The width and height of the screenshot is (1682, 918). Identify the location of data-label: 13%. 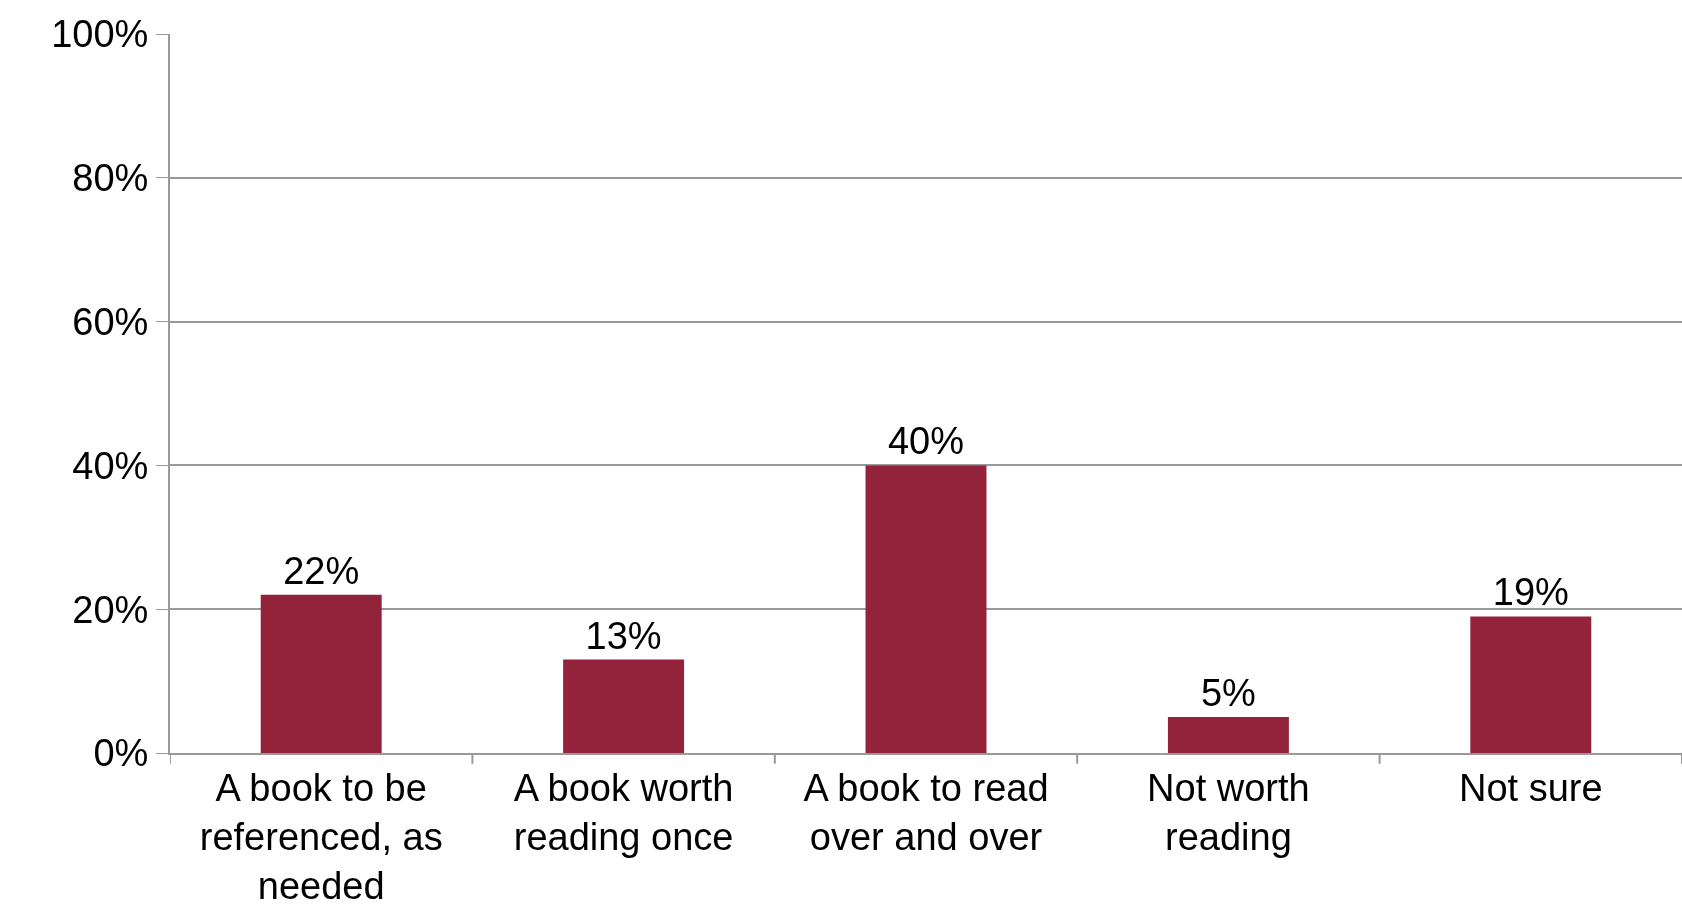
(623, 635).